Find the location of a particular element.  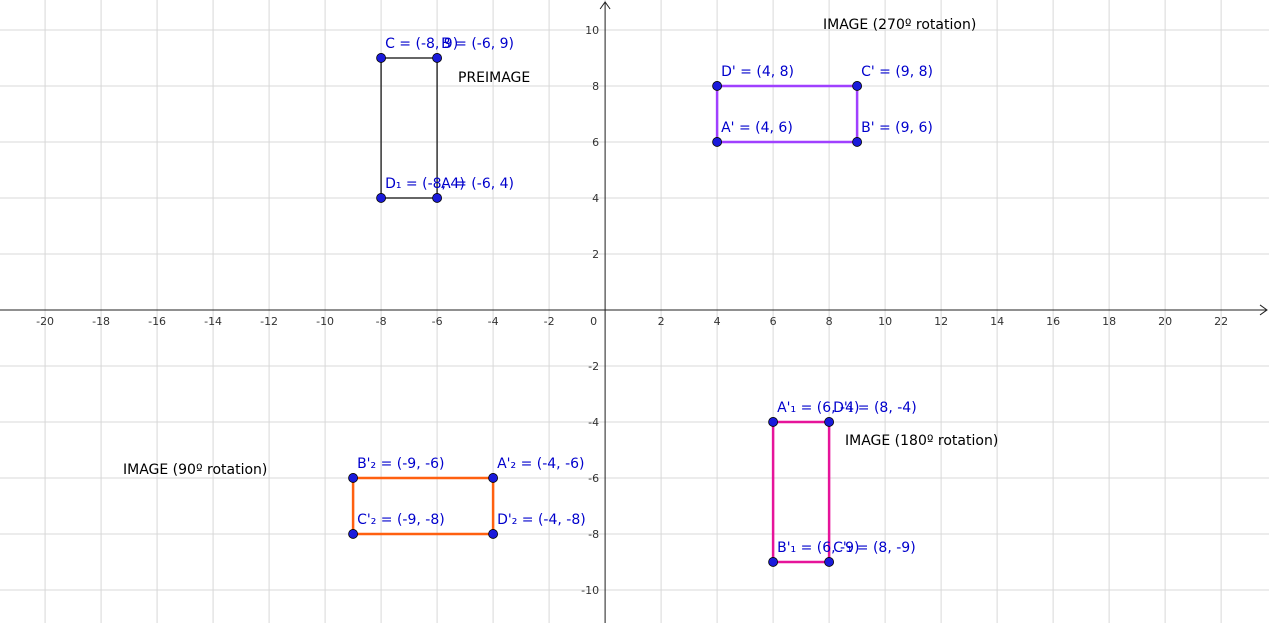

annotation: IMAGE (270º rotation) is located at coordinates (899, 25).